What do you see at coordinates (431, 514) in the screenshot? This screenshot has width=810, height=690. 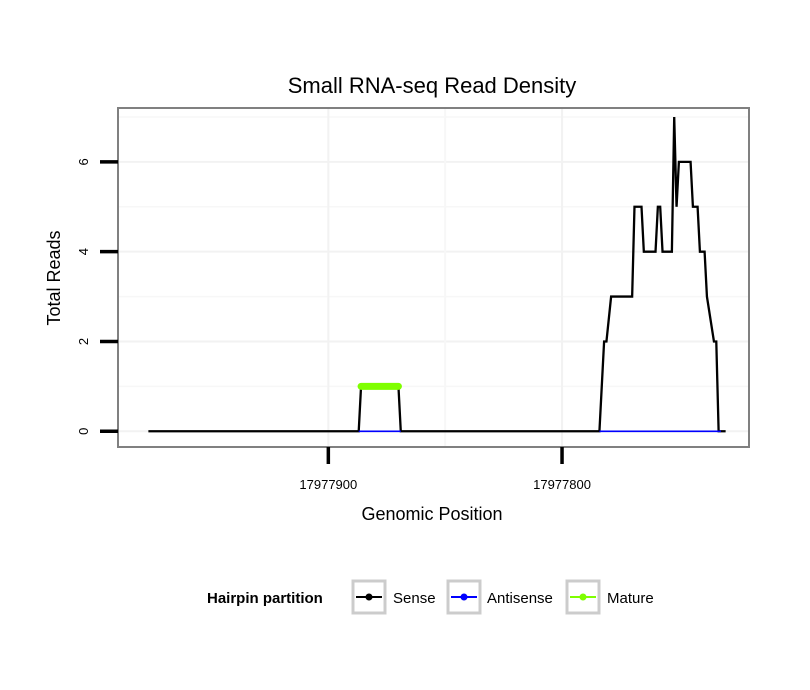 I see `x-axis-label: Genomic Position` at bounding box center [431, 514].